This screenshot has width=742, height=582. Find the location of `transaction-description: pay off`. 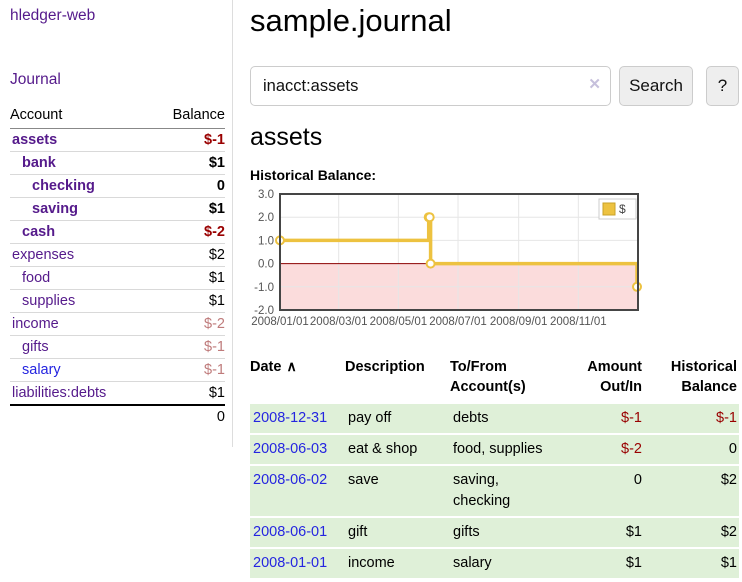

transaction-description: pay off is located at coordinates (397, 419).